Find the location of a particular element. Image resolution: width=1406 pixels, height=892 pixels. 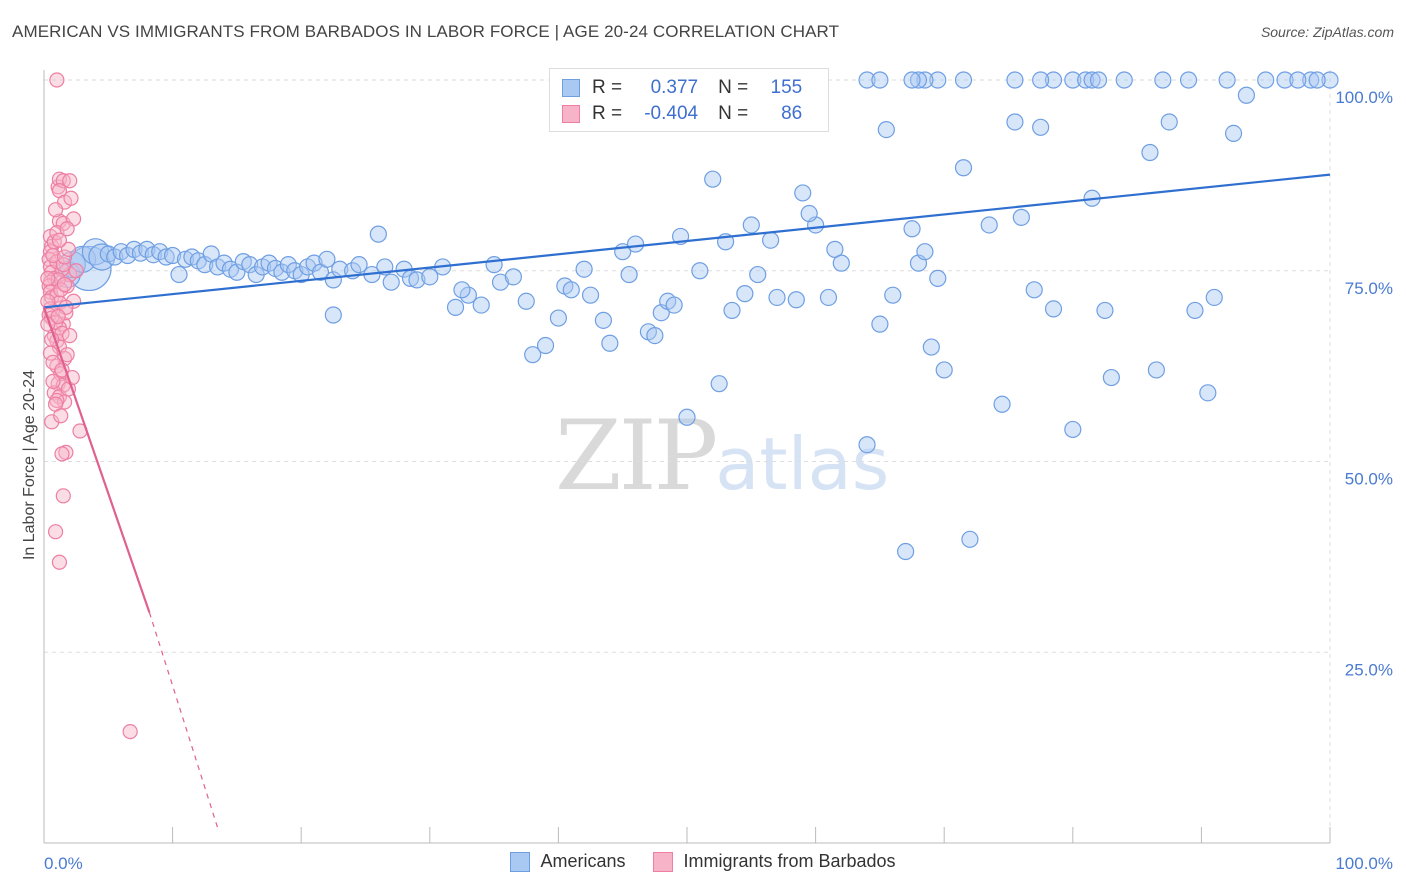

watermark: ZIPatlas is located at coordinates (722, 456).